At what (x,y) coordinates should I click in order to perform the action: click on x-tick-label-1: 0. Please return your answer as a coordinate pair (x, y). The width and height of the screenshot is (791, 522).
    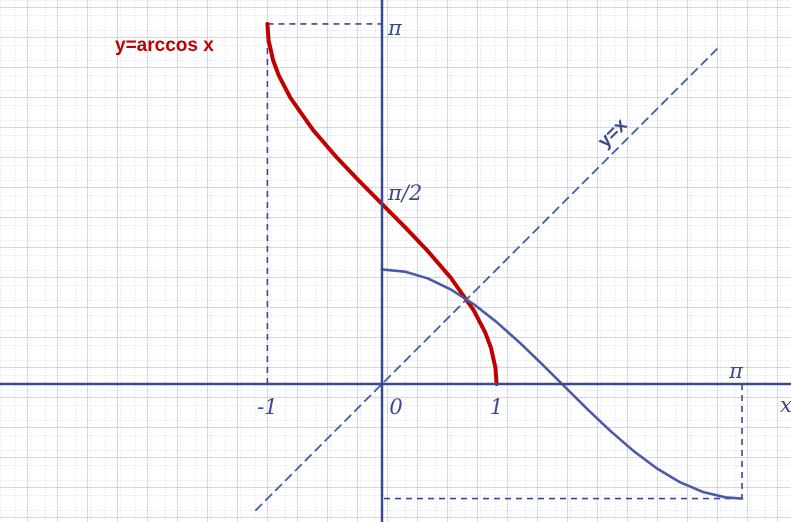
    Looking at the image, I should click on (395, 407).